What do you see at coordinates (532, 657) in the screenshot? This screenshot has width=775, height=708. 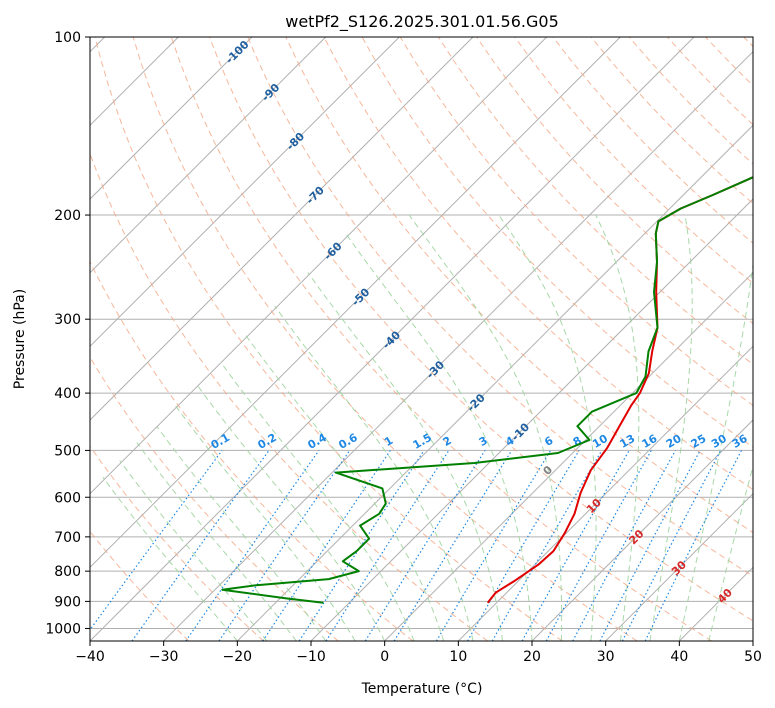 I see `x-tick-label: 20` at bounding box center [532, 657].